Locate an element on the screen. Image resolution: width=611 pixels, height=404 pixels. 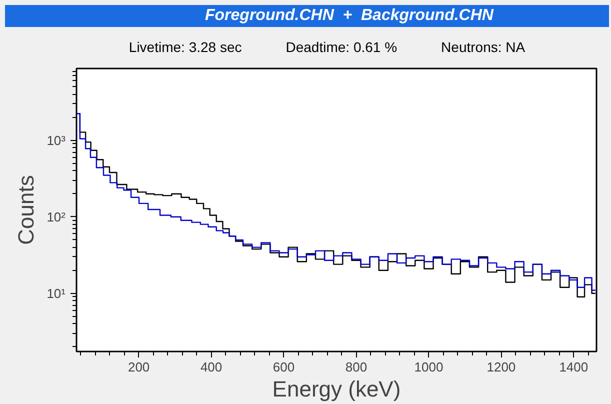
x-tick-label: 1200 is located at coordinates (501, 367).